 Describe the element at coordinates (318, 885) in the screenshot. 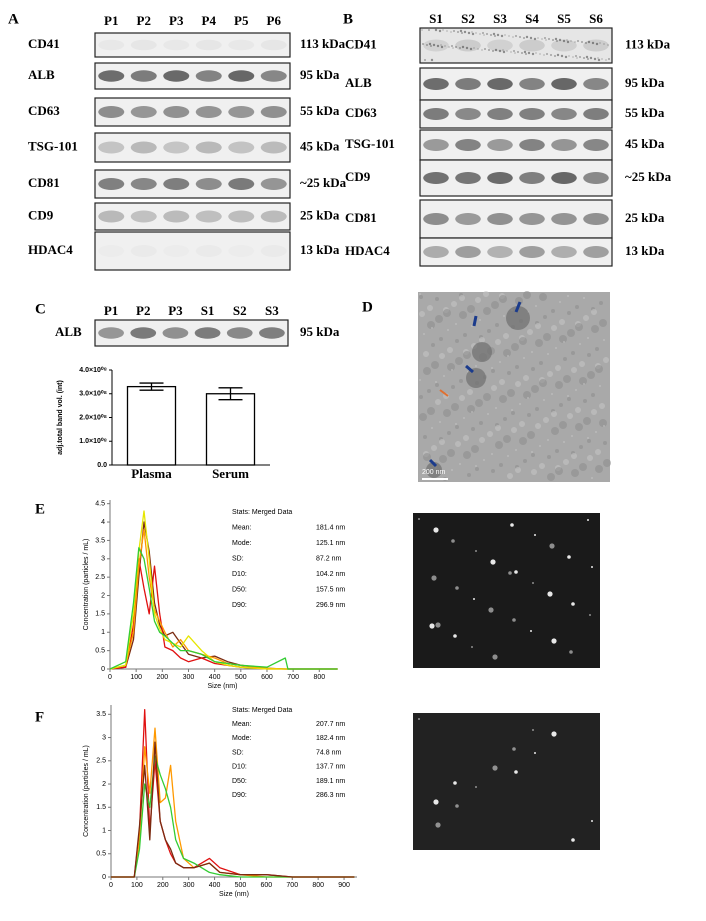

I see `x-tick-label: 800` at that location.